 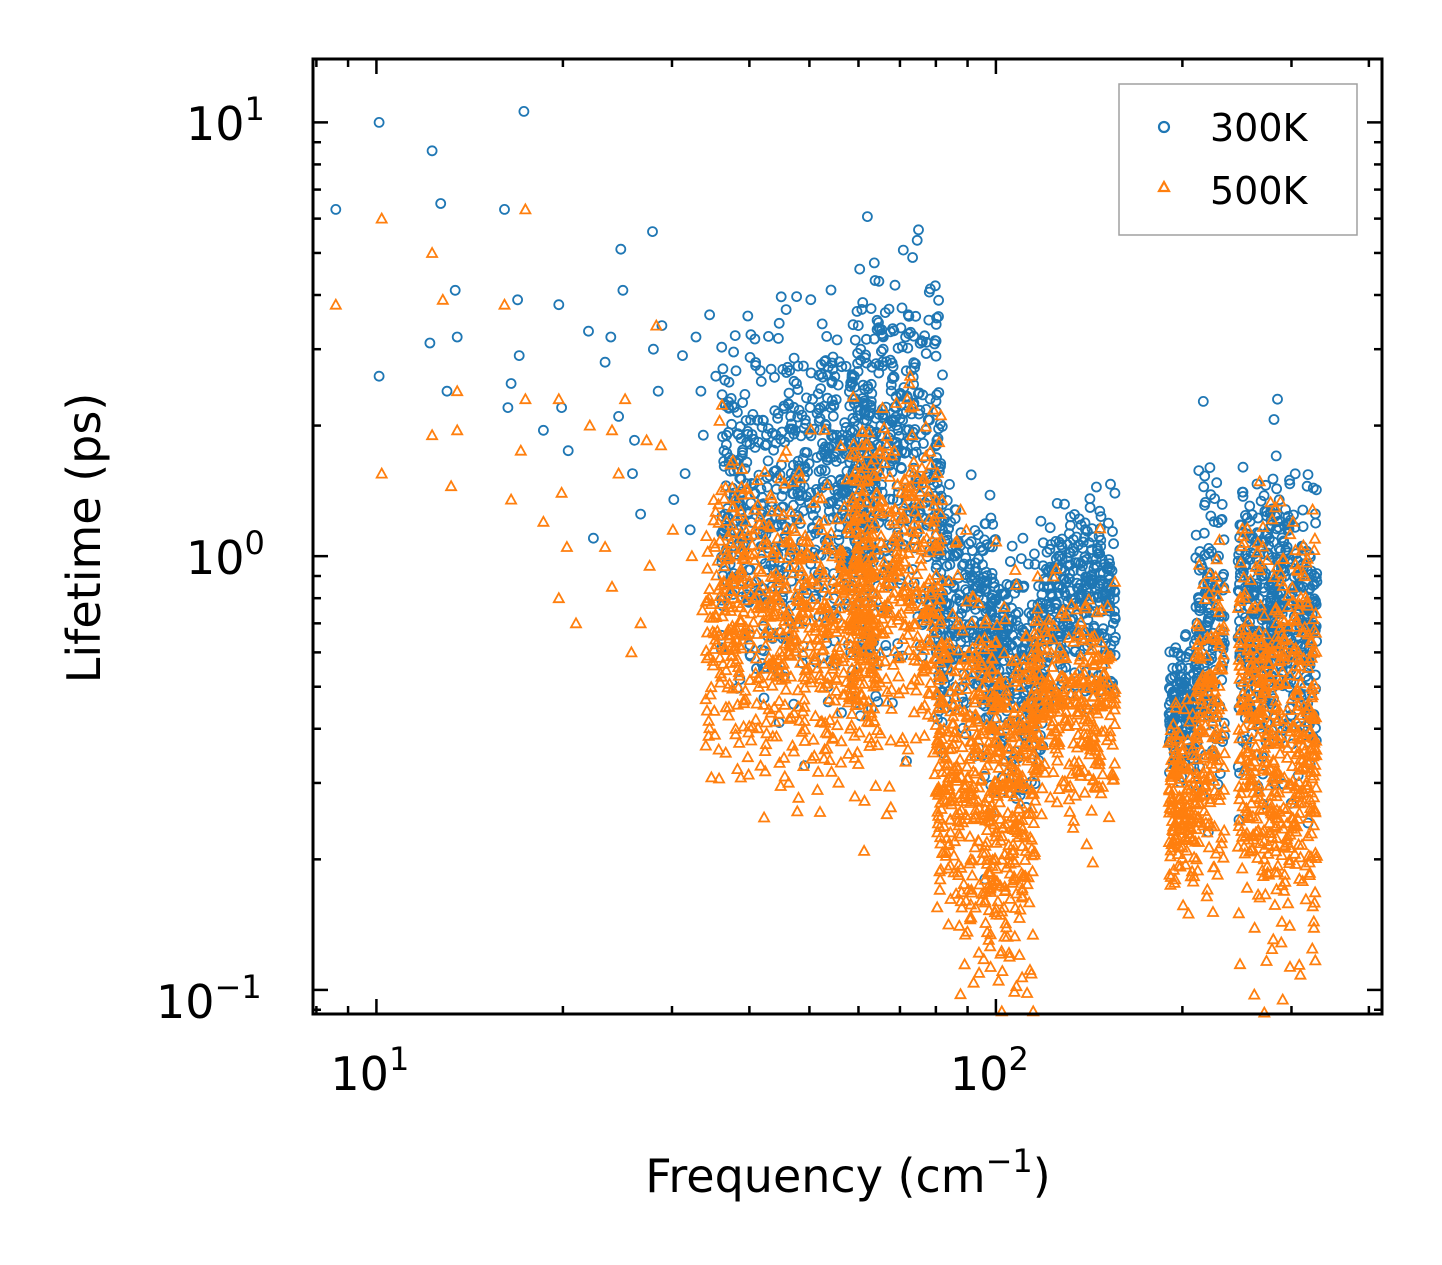 What do you see at coordinates (1062, 547) in the screenshot?
I see `point-300k-1954` at bounding box center [1062, 547].